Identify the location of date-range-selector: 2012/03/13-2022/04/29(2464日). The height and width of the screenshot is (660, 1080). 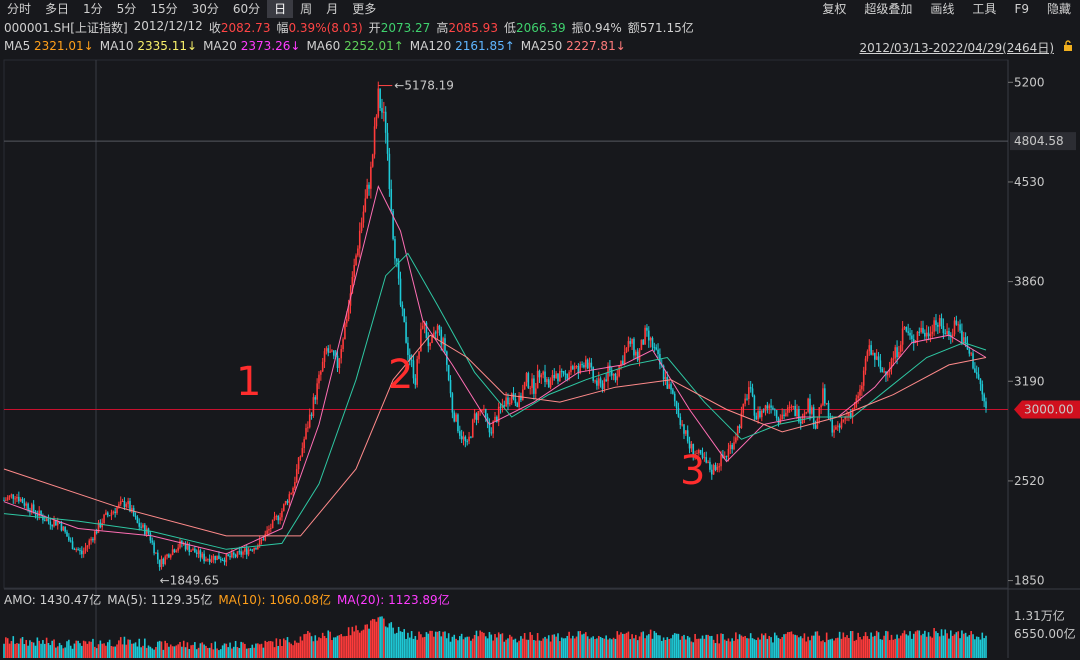
(956, 48).